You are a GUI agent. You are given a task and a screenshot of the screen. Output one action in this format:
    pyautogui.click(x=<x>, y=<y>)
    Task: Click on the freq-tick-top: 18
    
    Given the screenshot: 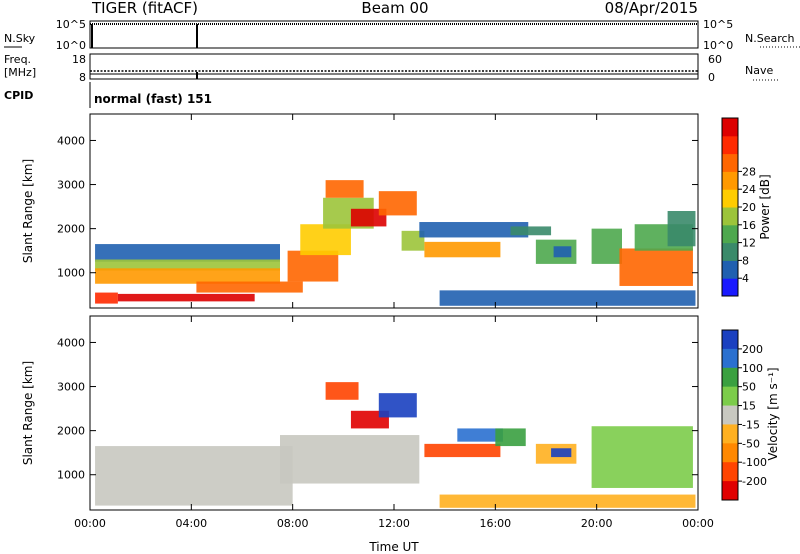 What is the action you would take?
    pyautogui.click(x=79, y=59)
    